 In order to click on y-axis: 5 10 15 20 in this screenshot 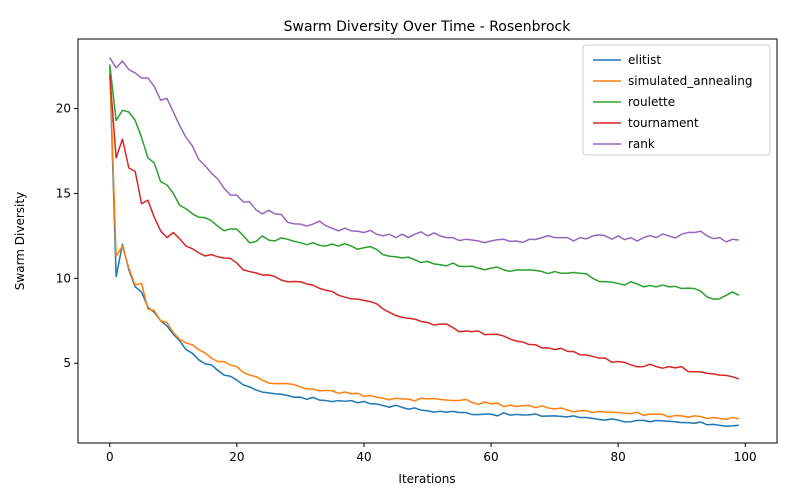, I will do `click(67, 236)`.